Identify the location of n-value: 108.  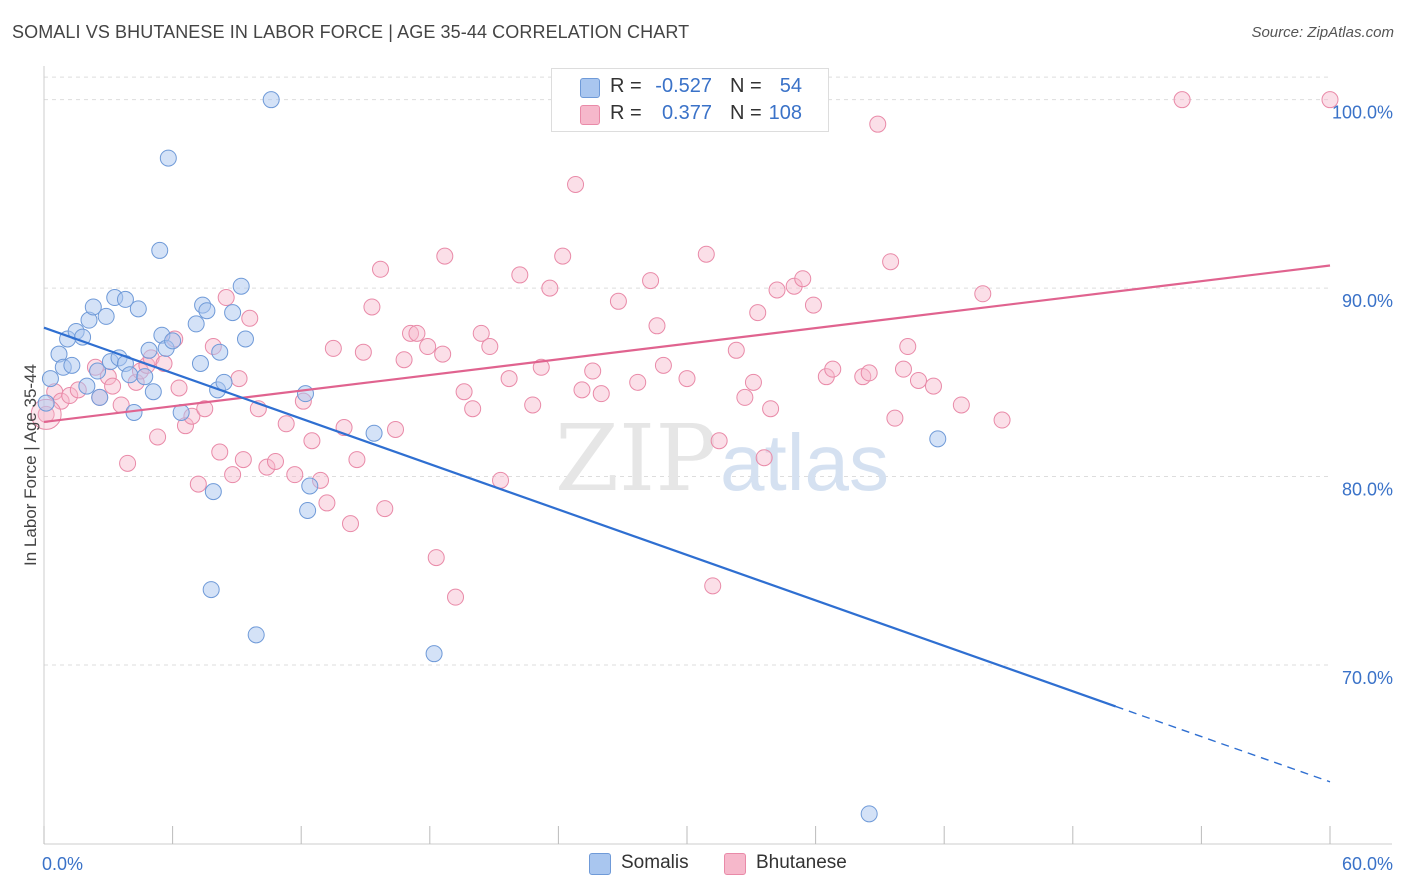
(785, 113).